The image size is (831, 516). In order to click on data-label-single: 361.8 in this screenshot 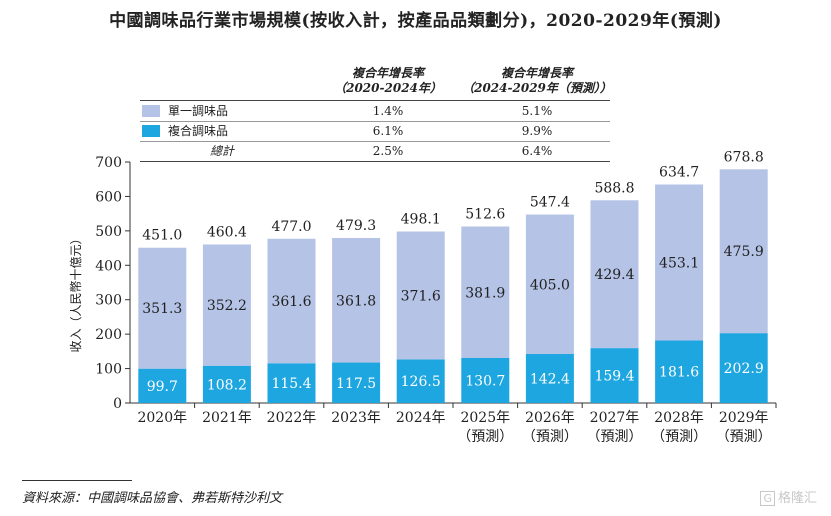, I will do `click(356, 301)`.